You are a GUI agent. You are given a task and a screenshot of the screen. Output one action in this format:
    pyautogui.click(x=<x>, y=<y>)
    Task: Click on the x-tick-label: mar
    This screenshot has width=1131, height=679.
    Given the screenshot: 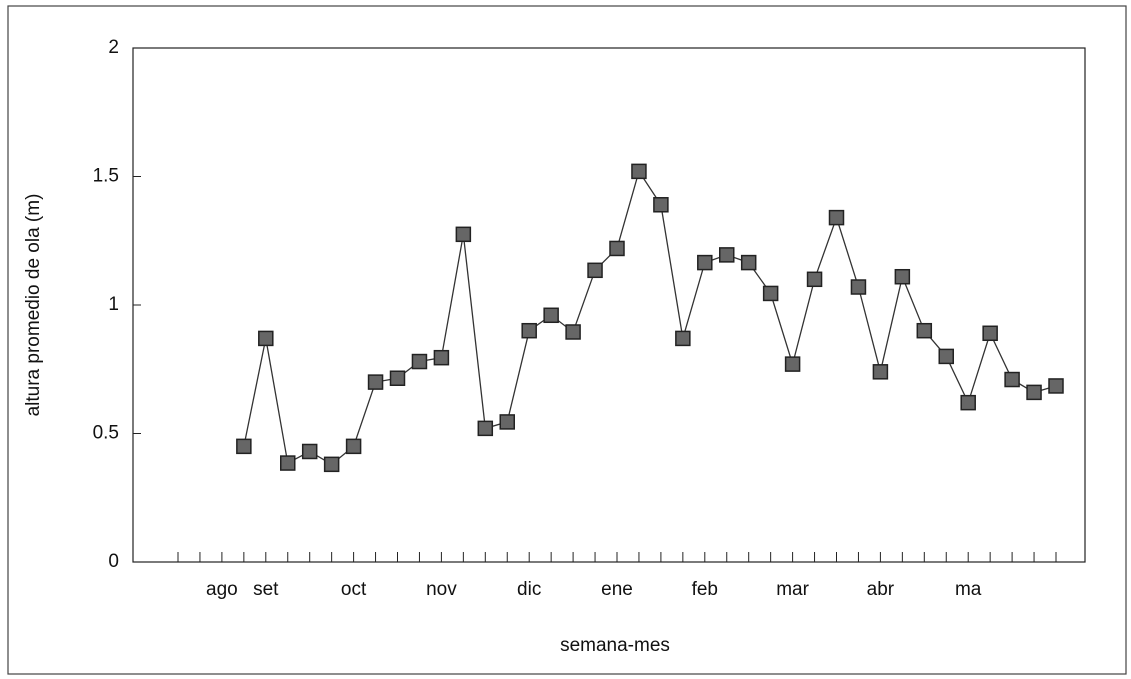 What is the action you would take?
    pyautogui.click(x=792, y=589)
    